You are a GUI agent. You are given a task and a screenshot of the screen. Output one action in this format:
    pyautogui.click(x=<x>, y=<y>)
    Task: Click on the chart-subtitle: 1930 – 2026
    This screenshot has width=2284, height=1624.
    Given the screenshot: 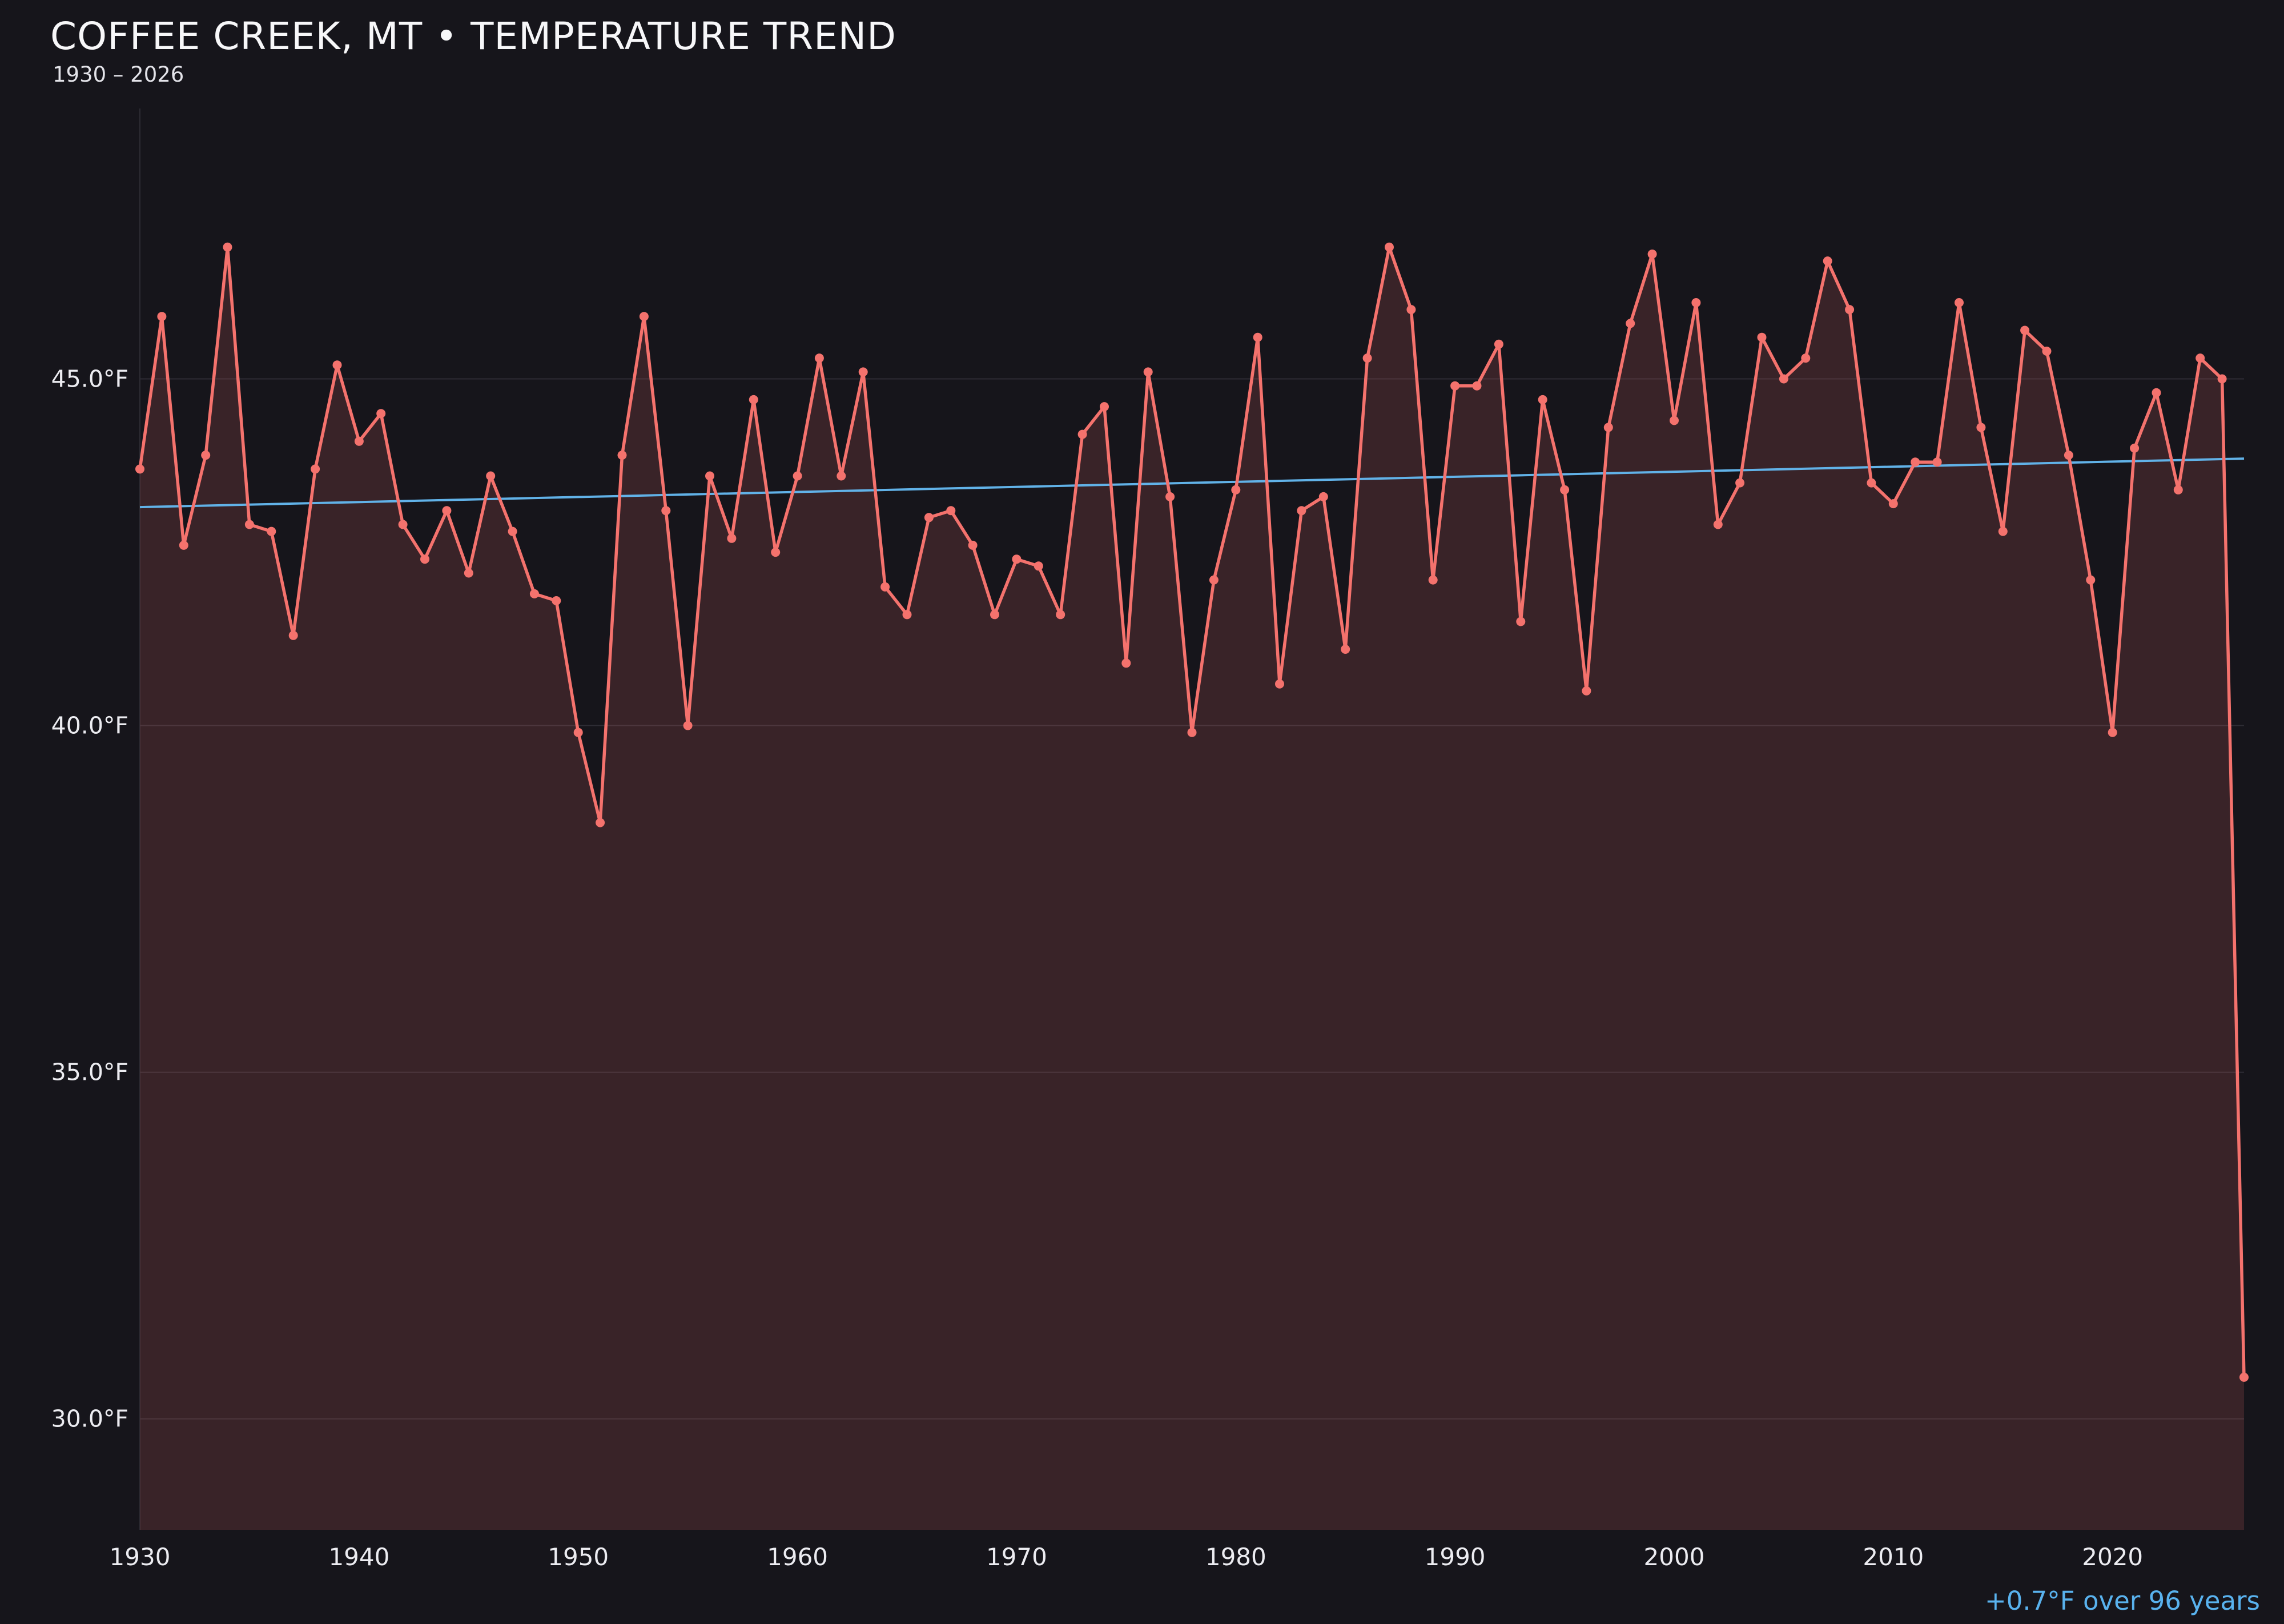 What is the action you would take?
    pyautogui.click(x=118, y=74)
    